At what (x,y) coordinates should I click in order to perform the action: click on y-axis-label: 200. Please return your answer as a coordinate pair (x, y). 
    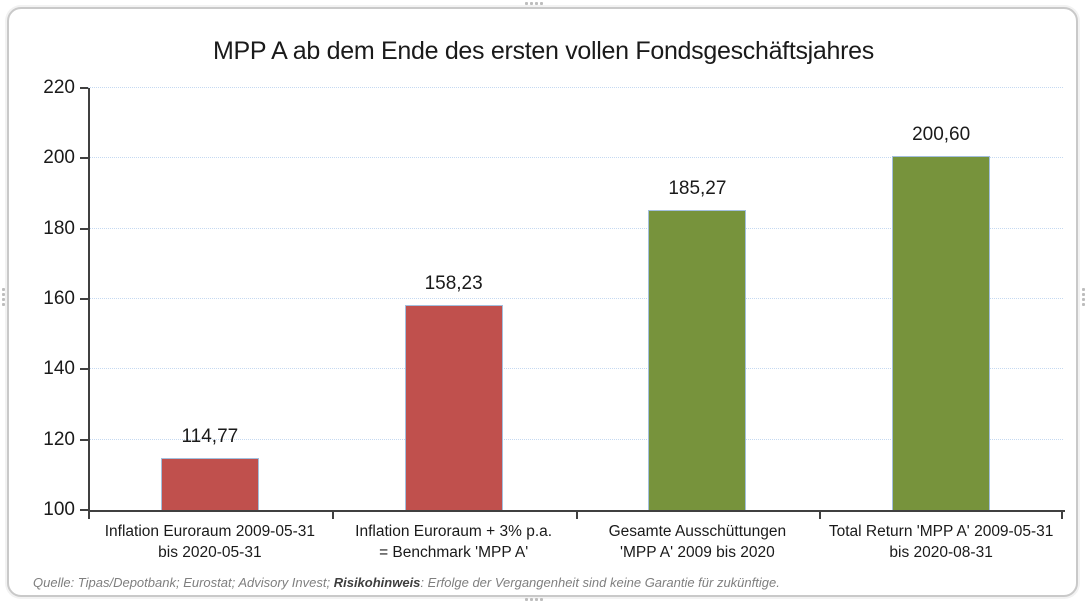
    Looking at the image, I should click on (59, 158).